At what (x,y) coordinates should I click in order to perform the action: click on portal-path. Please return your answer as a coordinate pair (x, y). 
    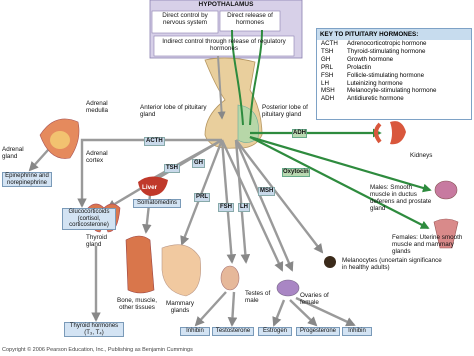
    Looking at the image, I should click on (221, 87).